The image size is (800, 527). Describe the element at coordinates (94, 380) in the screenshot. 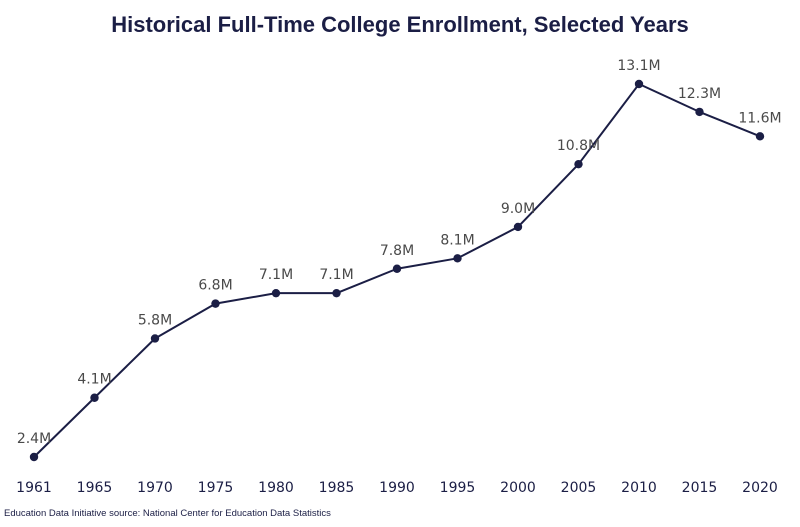

I see `data-label-1965: 4.1M` at that location.